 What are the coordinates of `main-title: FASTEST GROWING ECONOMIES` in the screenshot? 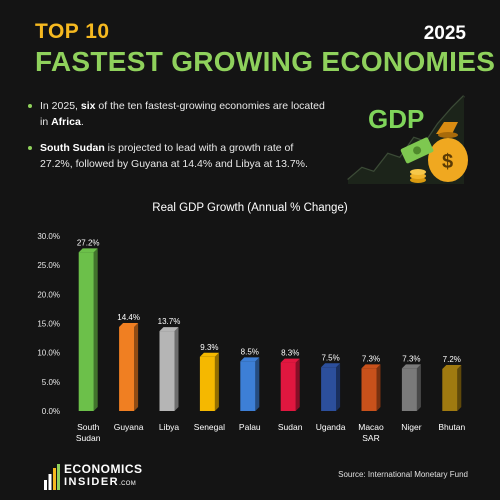 It's located at (265, 61).